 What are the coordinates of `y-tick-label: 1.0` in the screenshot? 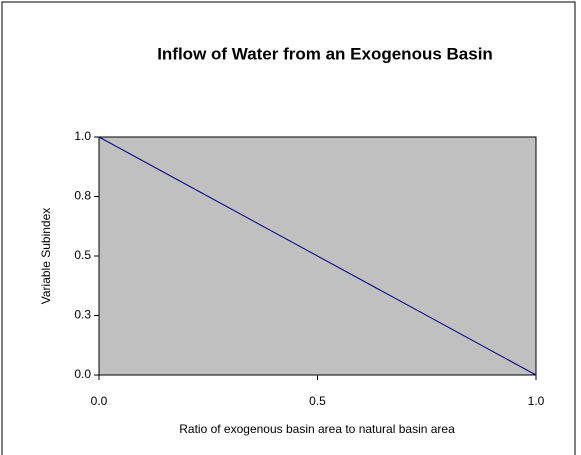 It's located at (82, 136).